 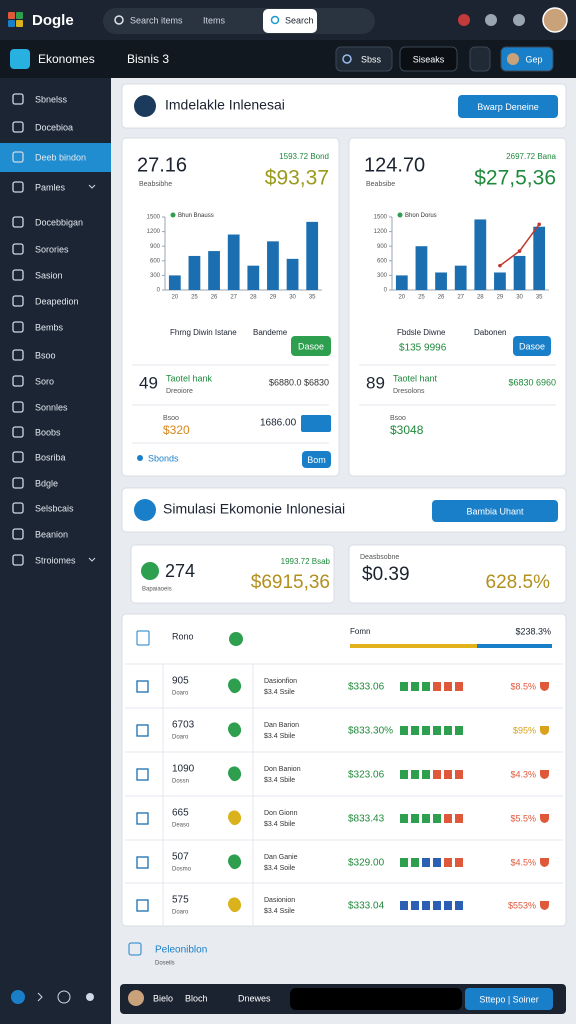 I want to click on x-tick-label: 30, so click(x=292, y=298).